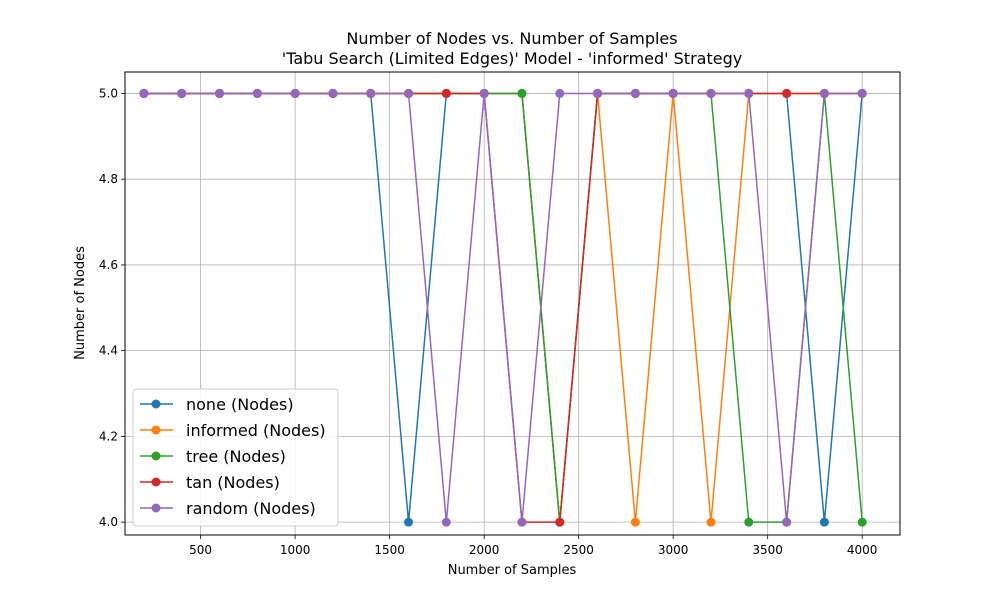  I want to click on legend-box, so click(235, 457).